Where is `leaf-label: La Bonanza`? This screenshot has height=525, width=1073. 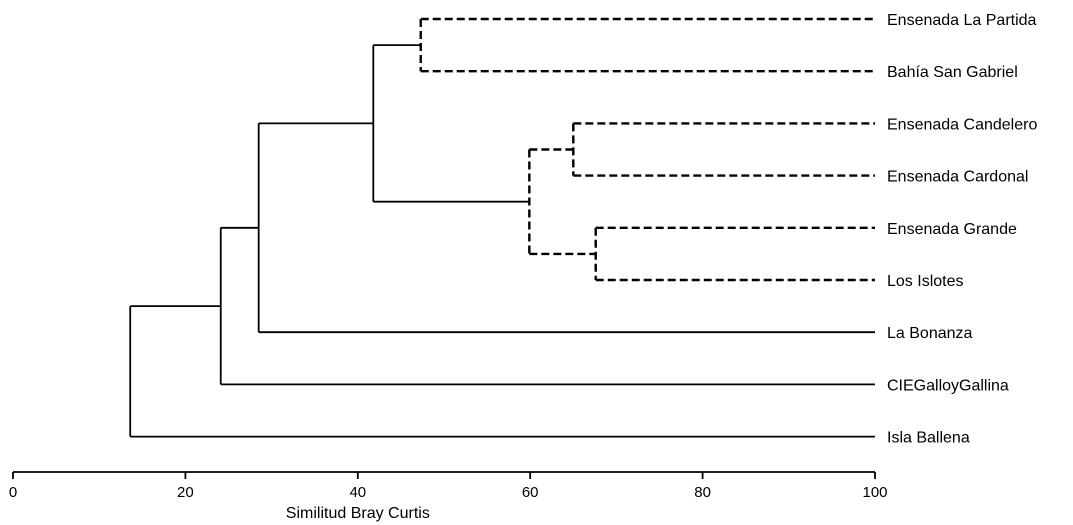
leaf-label: La Bonanza is located at coordinates (930, 333).